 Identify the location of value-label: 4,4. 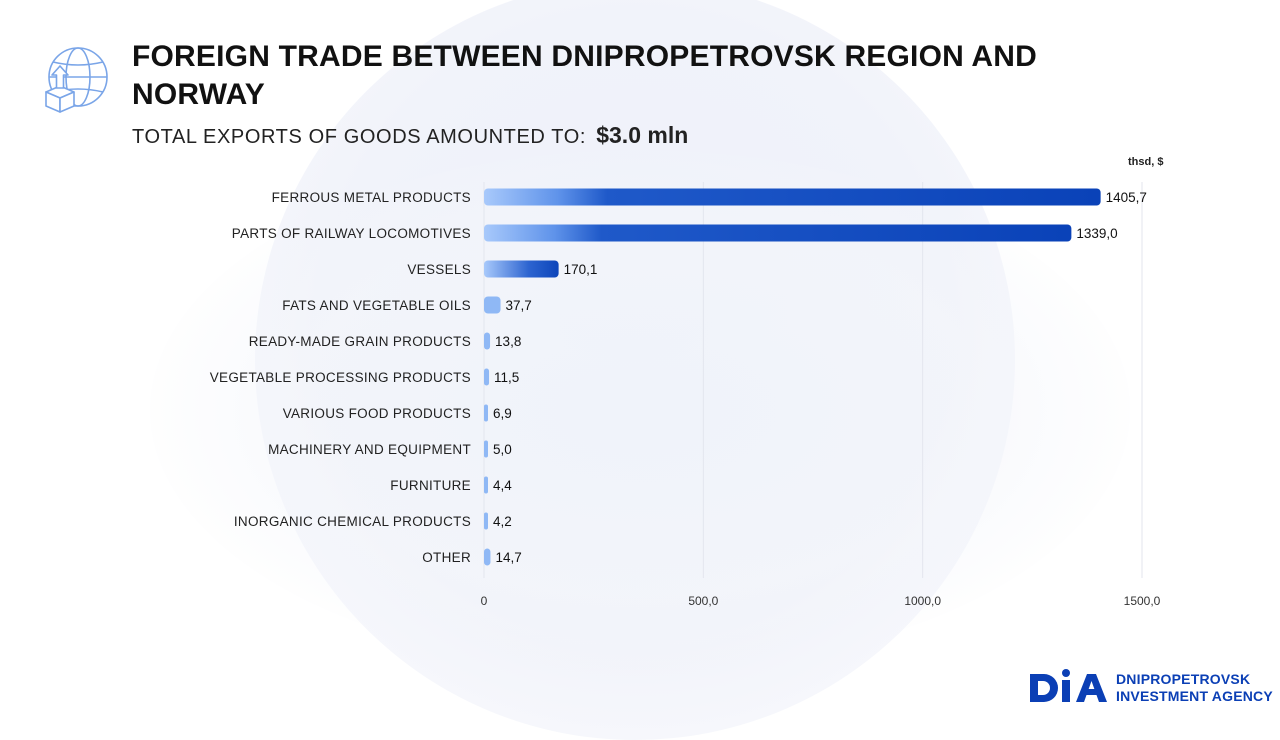
(502, 485).